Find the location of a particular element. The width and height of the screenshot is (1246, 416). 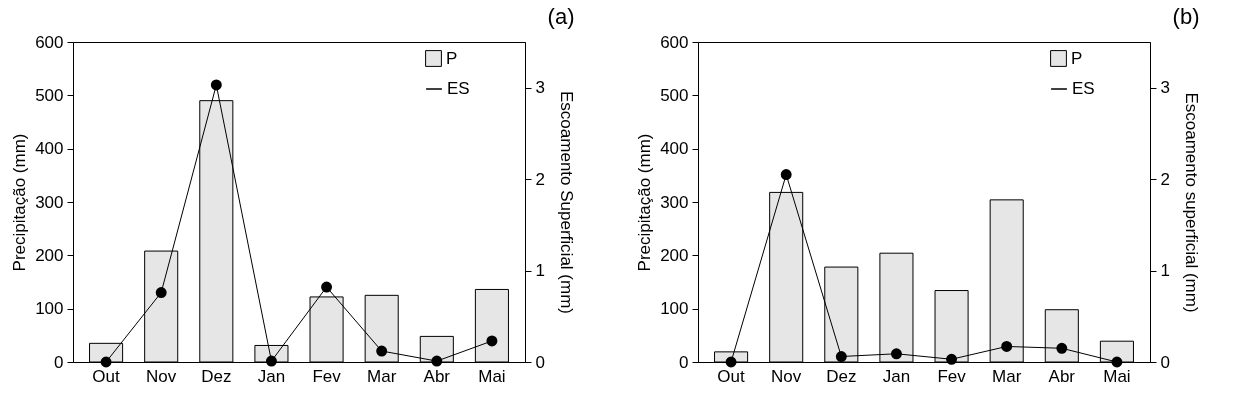

y2-axis-title: Escoamento superficial (mm) is located at coordinates (1191, 202).